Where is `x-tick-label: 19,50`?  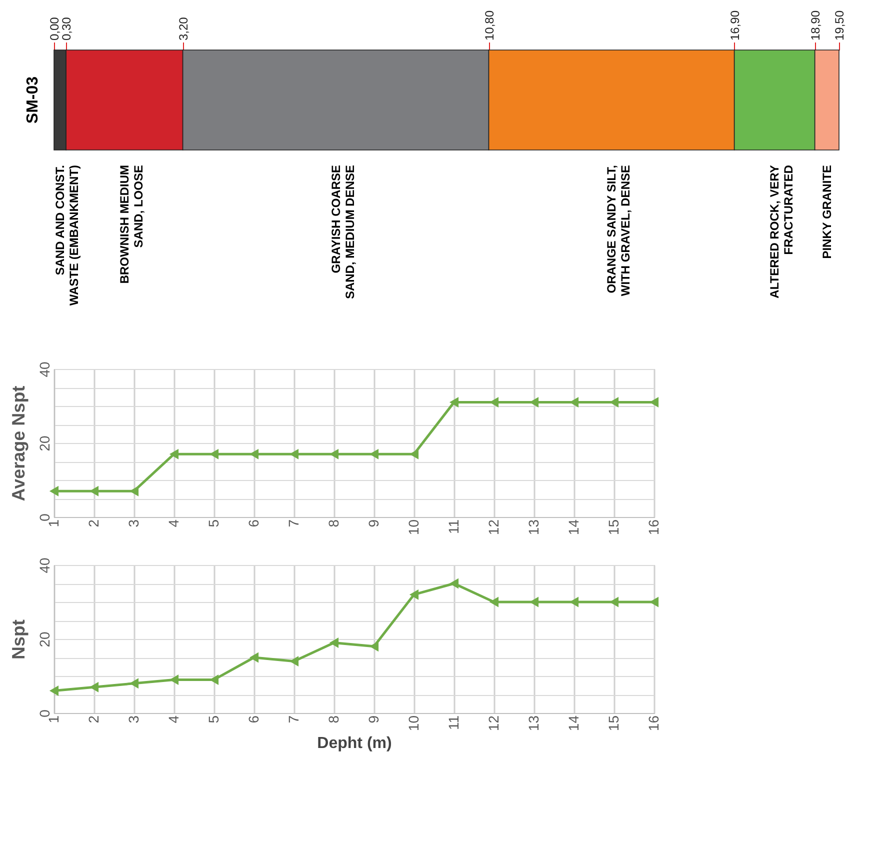 x-tick-label: 19,50 is located at coordinates (839, 25).